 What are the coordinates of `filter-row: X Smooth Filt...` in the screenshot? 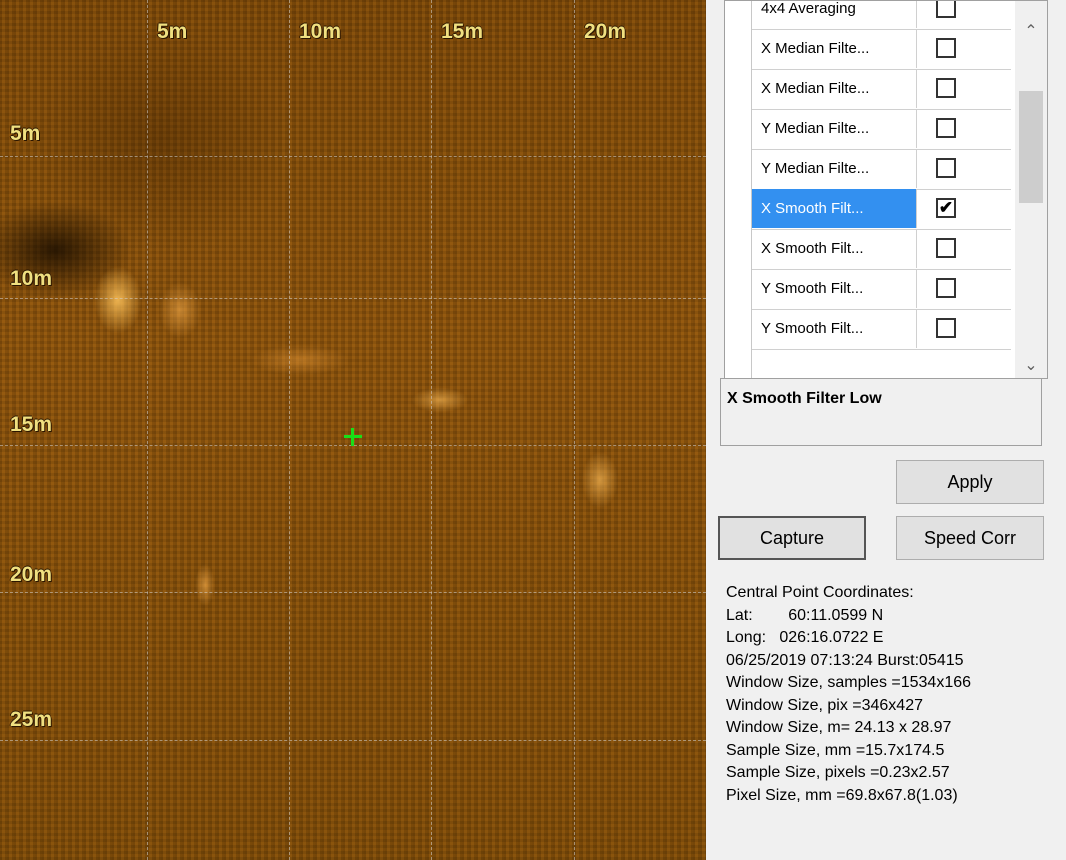 It's located at (881, 249).